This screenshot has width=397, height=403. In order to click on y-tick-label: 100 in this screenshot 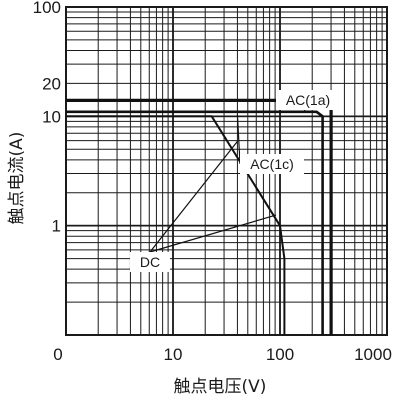, I will do `click(47, 8)`.